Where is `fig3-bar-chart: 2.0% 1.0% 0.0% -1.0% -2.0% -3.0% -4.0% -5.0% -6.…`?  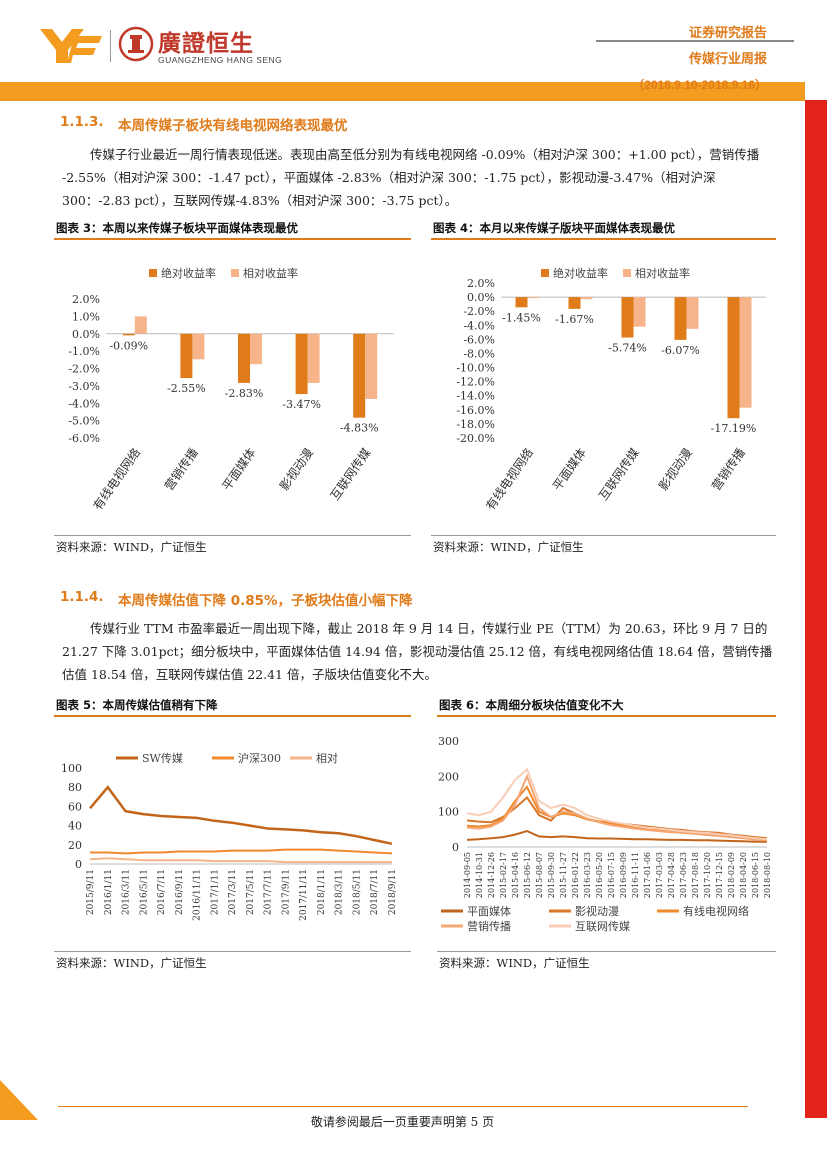
fig3-bar-chart: 2.0% 1.0% 0.0% -1.0% -2.0% -3.0% -4.0% -5.0% -6.… is located at coordinates (231, 389).